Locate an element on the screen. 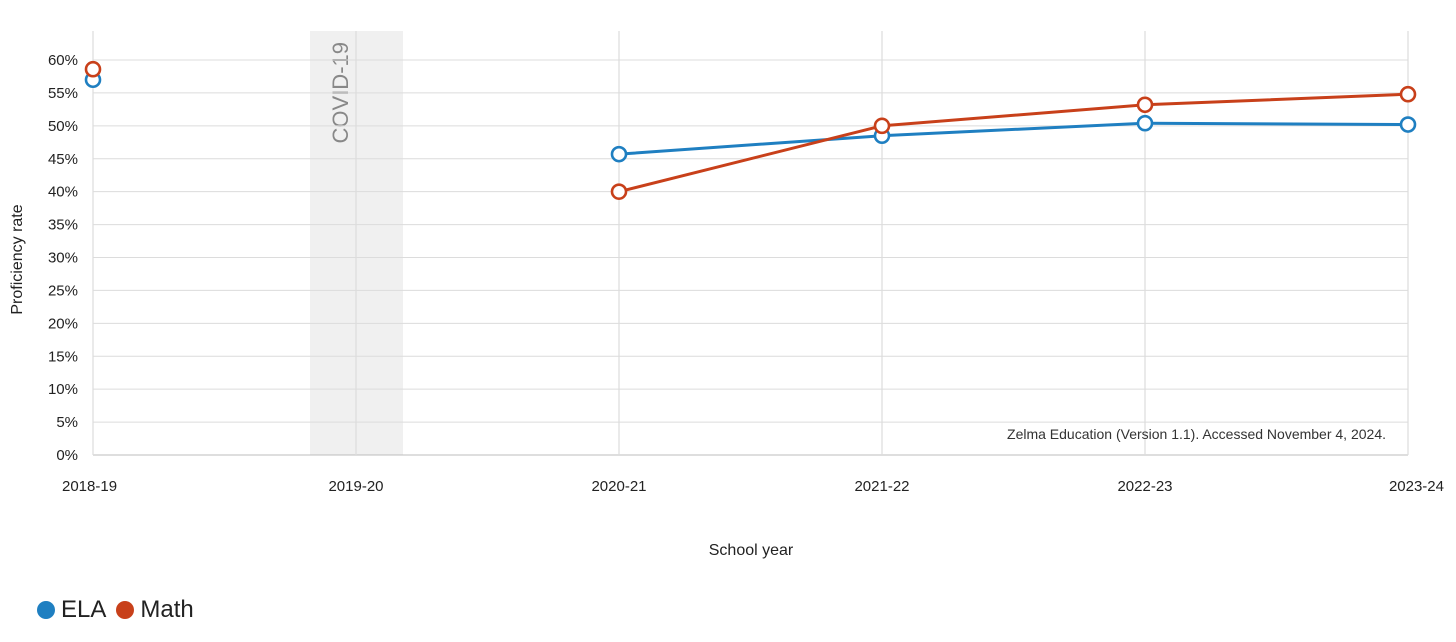 Image resolution: width=1456 pixels, height=642 pixels. legend-item-ela: ELA is located at coordinates (71, 610).